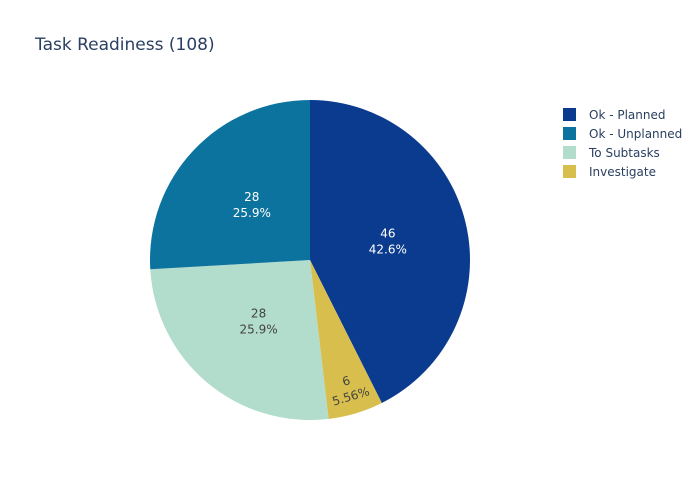  What do you see at coordinates (624, 153) in the screenshot?
I see `legend-label: To Subtasks` at bounding box center [624, 153].